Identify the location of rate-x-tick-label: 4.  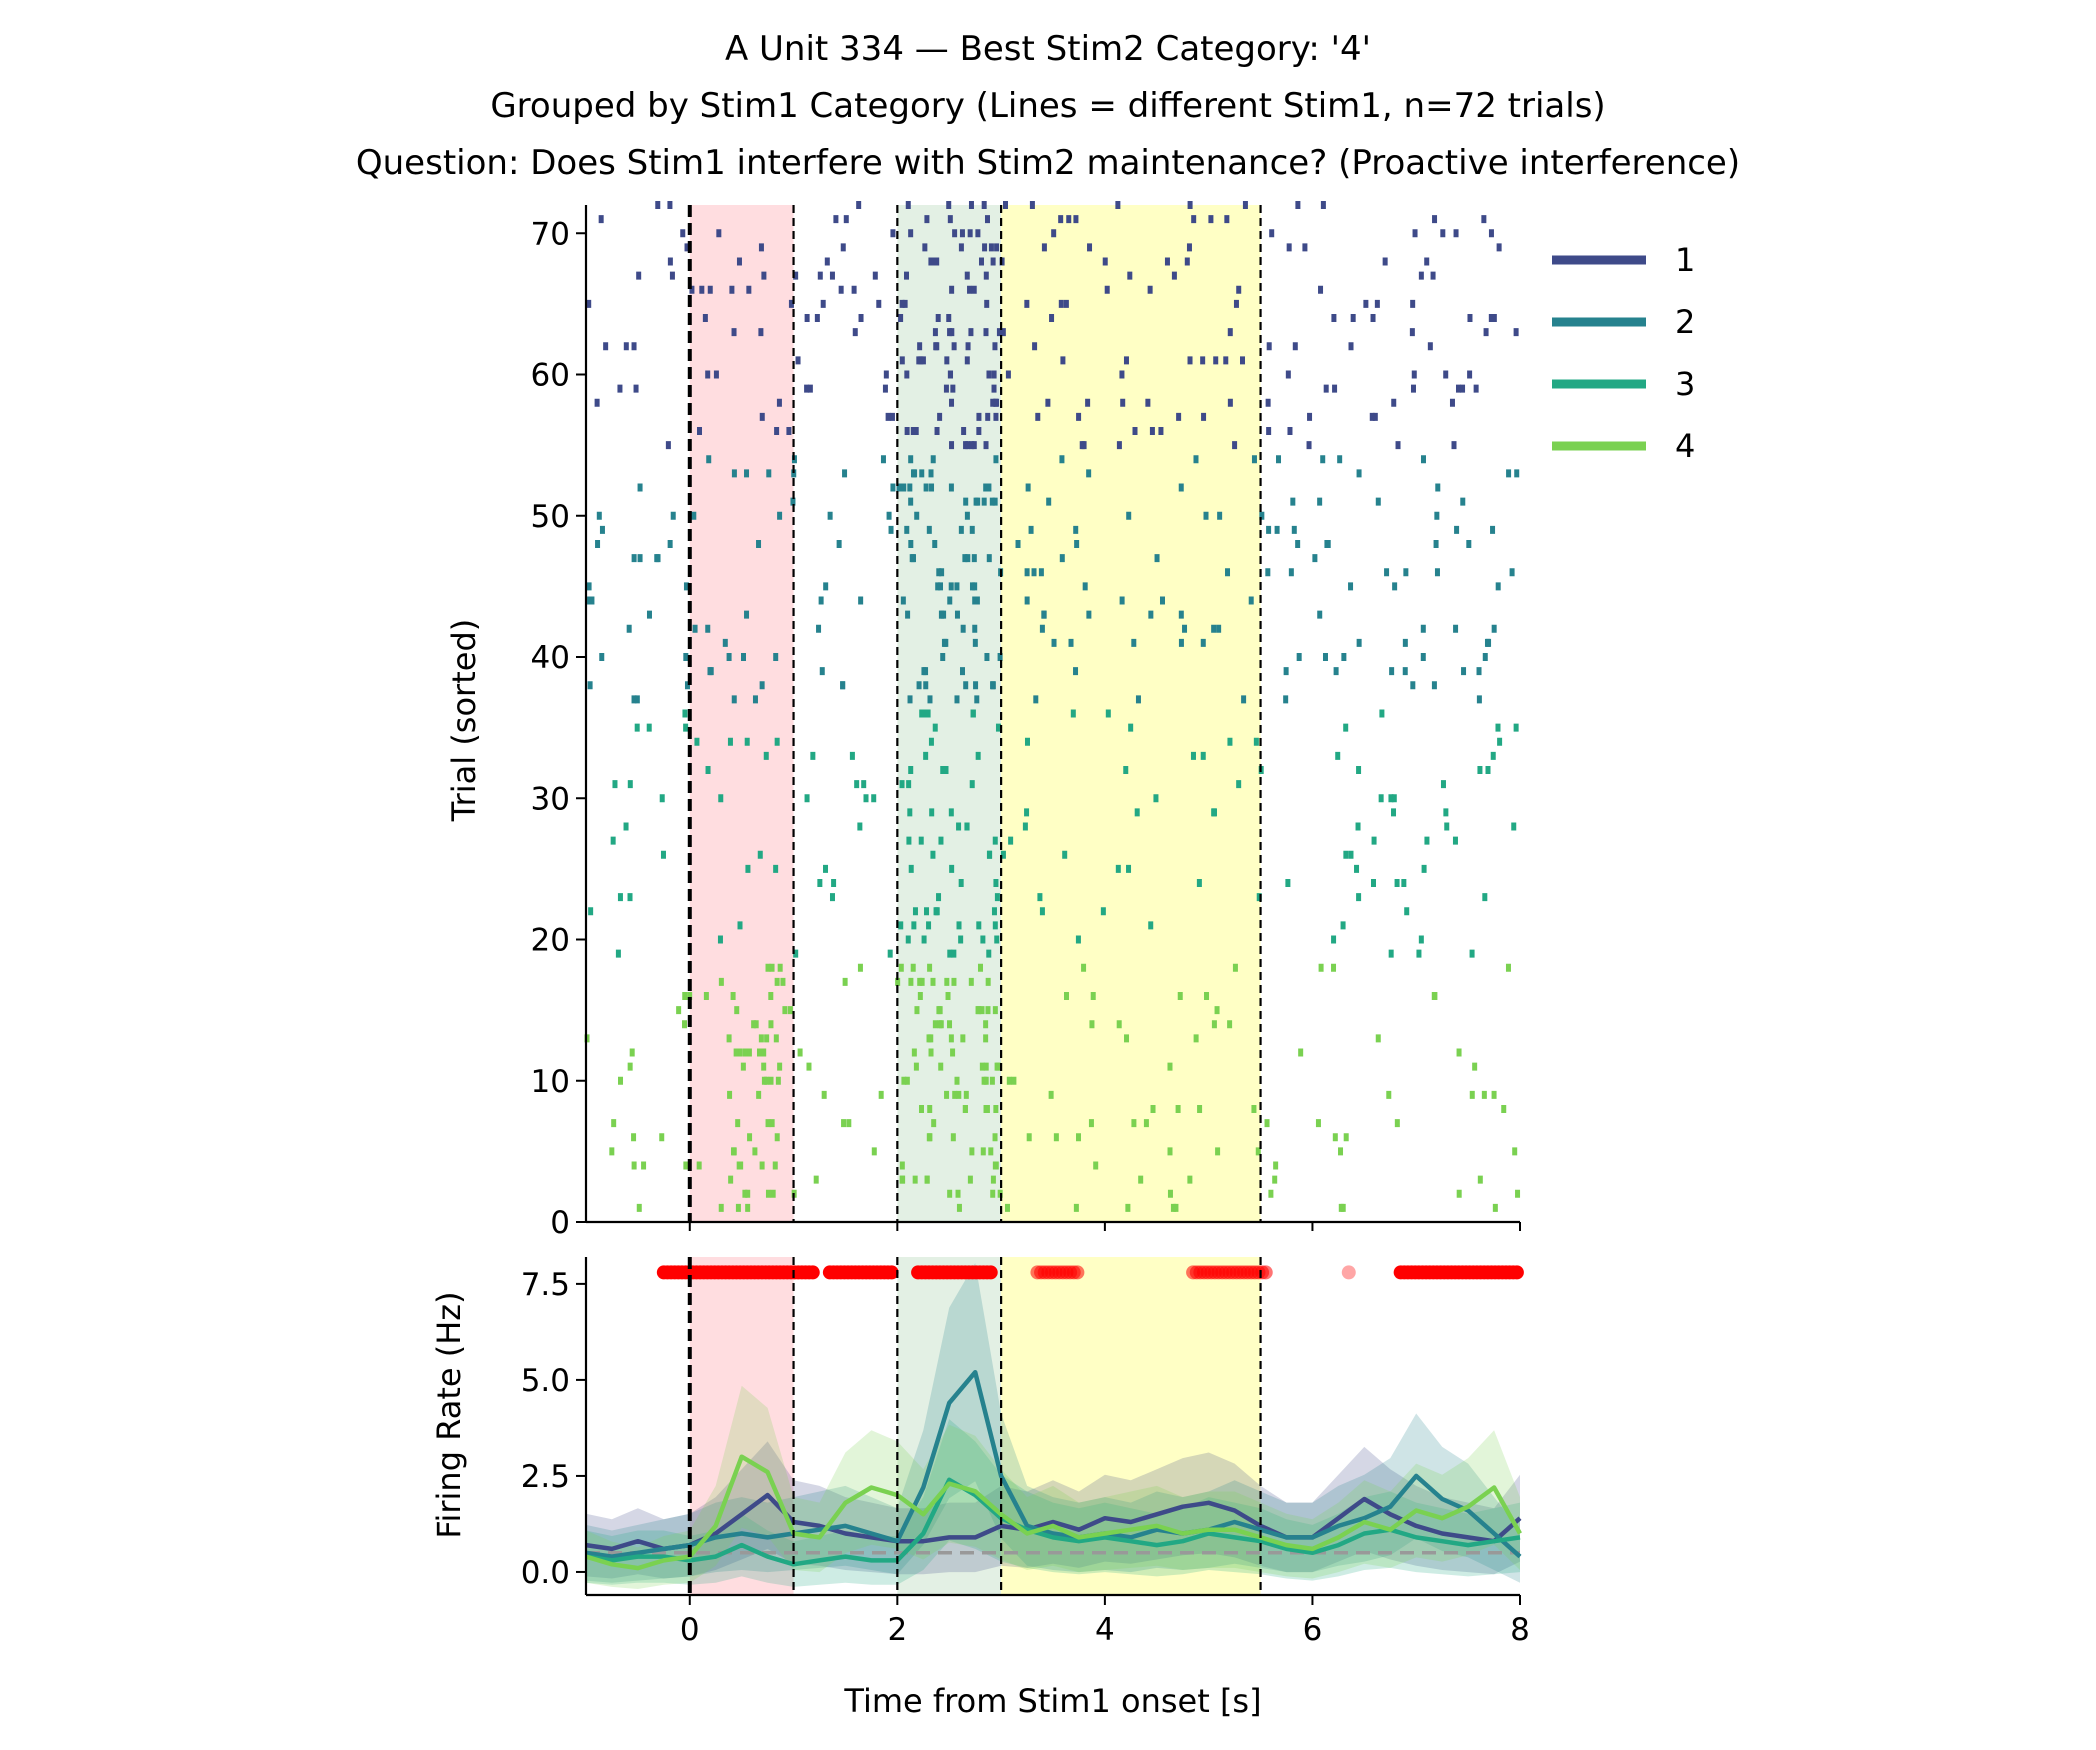
(1105, 1630).